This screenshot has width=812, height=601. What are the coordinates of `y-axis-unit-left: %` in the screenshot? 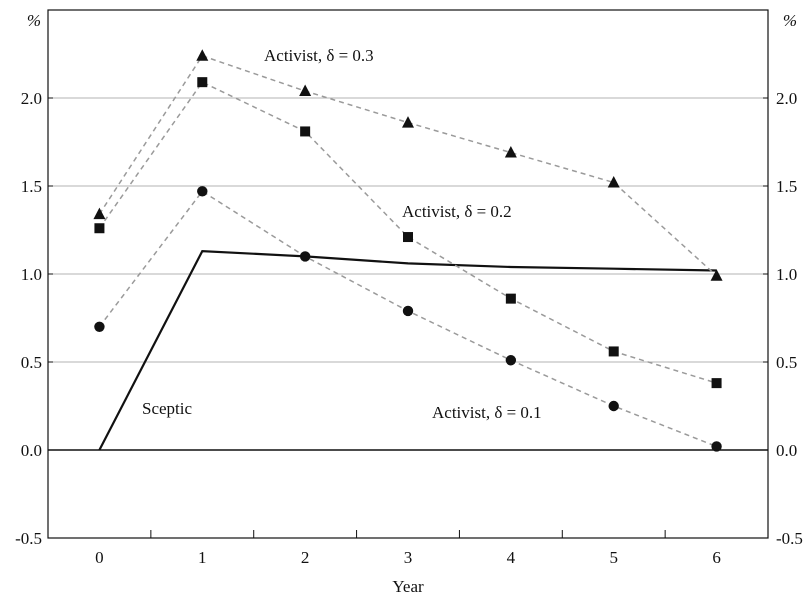 It's located at (34, 20).